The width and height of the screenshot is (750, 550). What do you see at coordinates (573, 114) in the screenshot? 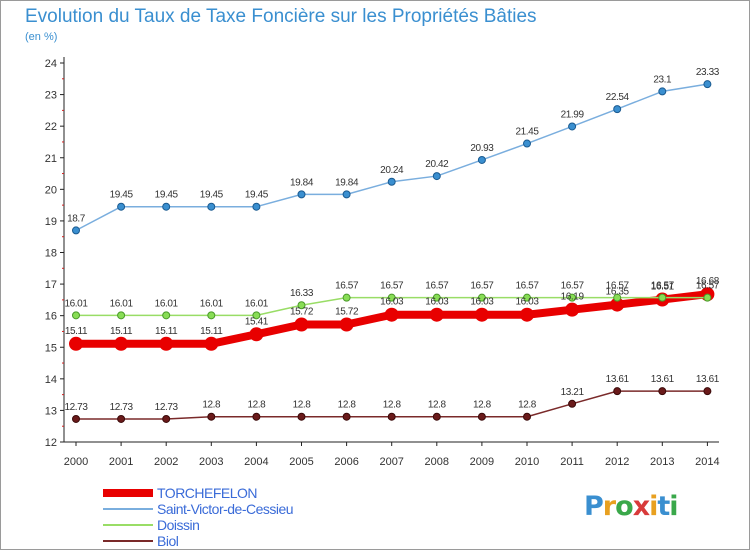
I see `data-label-saint-victor-de-cessieu: 21.99` at bounding box center [573, 114].